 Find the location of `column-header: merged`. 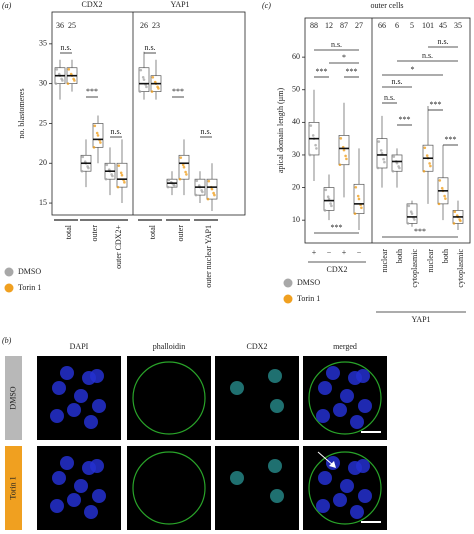

column-header: merged is located at coordinates (345, 346).